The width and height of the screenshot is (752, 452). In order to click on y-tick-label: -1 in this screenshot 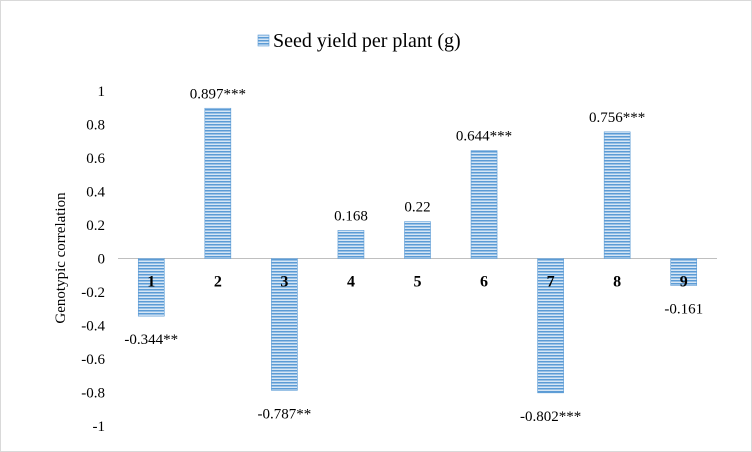, I will do `click(99, 427)`.